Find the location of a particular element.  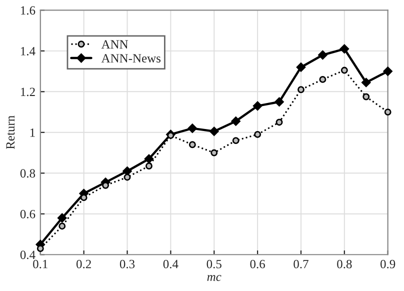

y-tick-label: 0.8 is located at coordinates (28, 173).